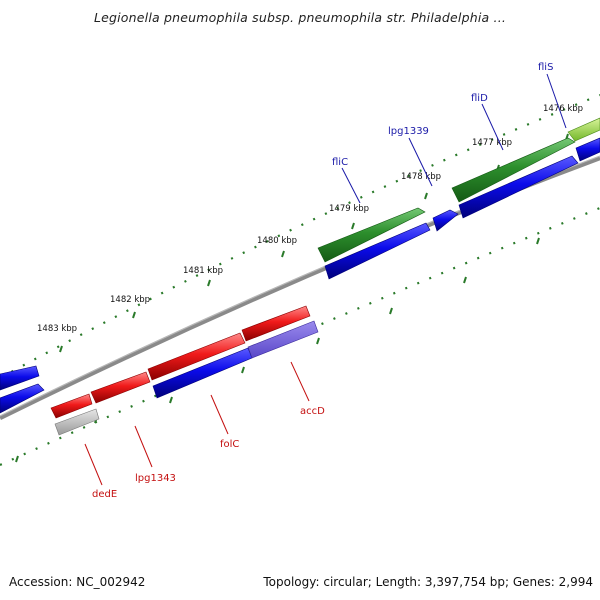 Image resolution: width=600 pixels, height=600 pixels. Describe the element at coordinates (120, 387) in the screenshot. I see `cds-lpg1343` at that location.